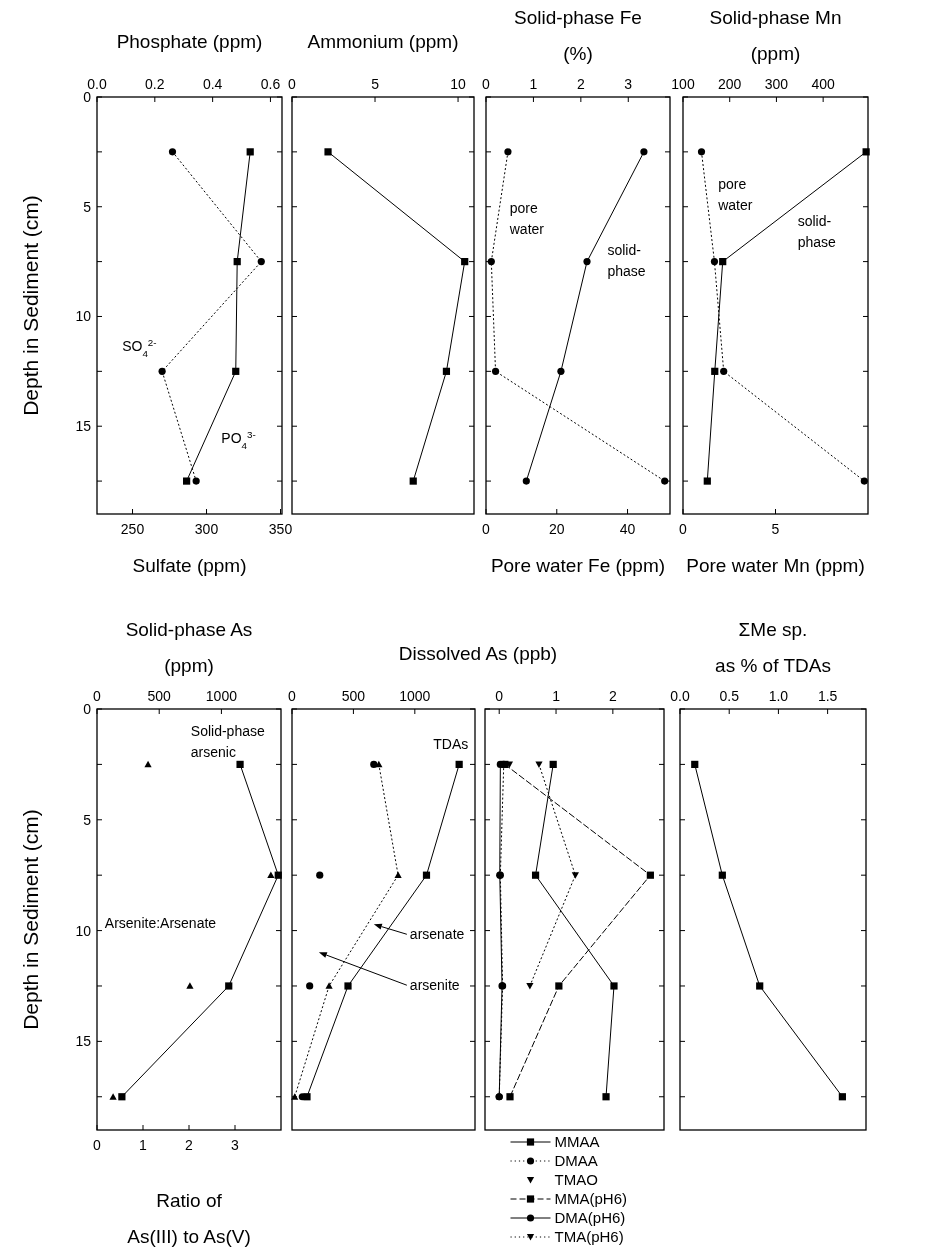 Image resolution: width=925 pixels, height=1254 pixels. I want to click on x2-tick-label: 100, so click(683, 84).